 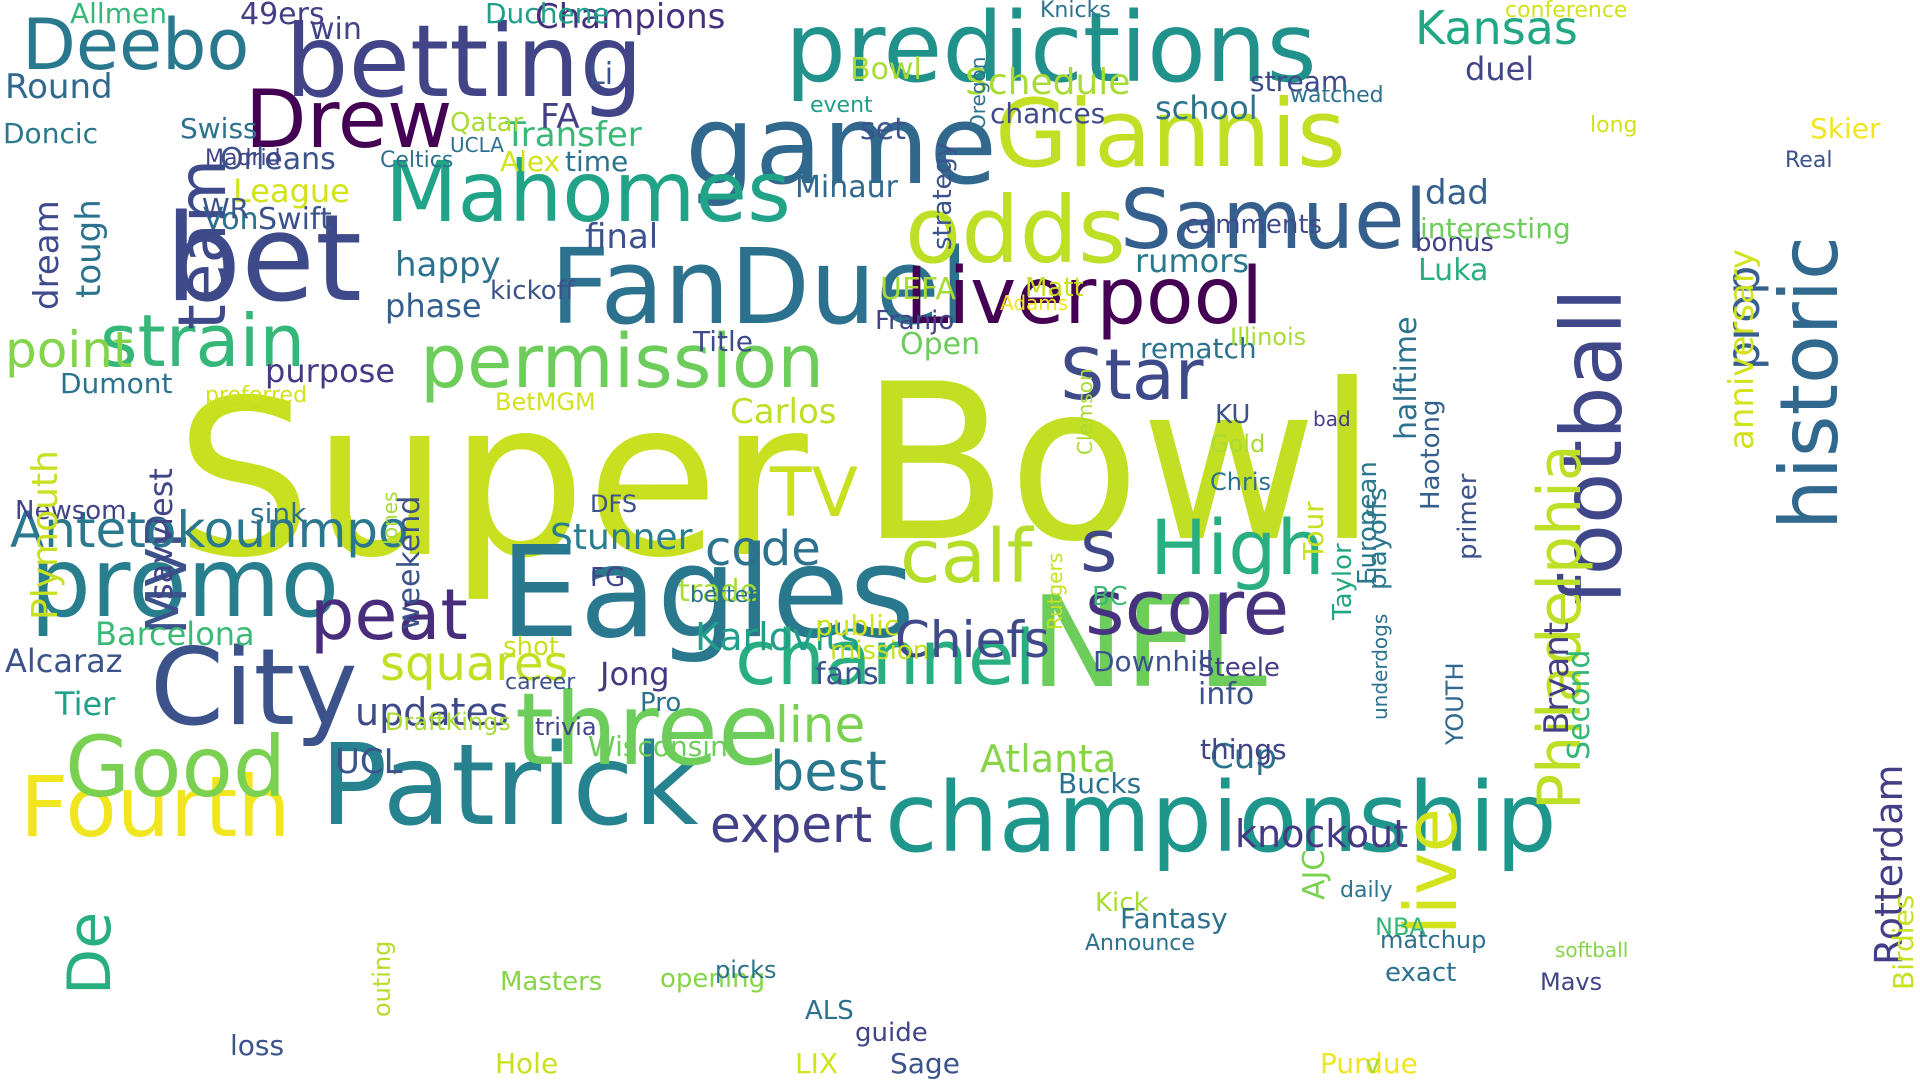 What do you see at coordinates (1170, 134) in the screenshot?
I see `cloud-word: Giannis` at bounding box center [1170, 134].